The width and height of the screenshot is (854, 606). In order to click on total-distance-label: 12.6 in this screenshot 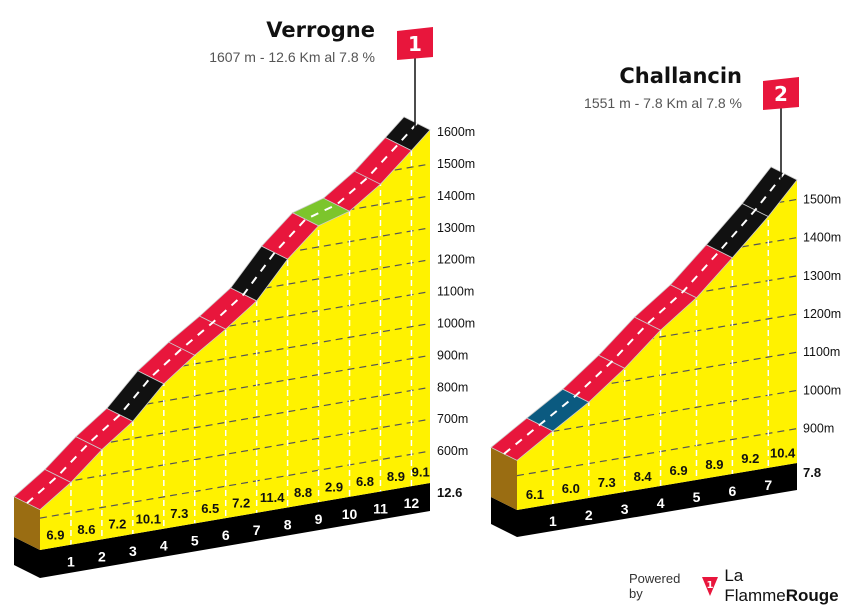, I will do `click(449, 492)`.